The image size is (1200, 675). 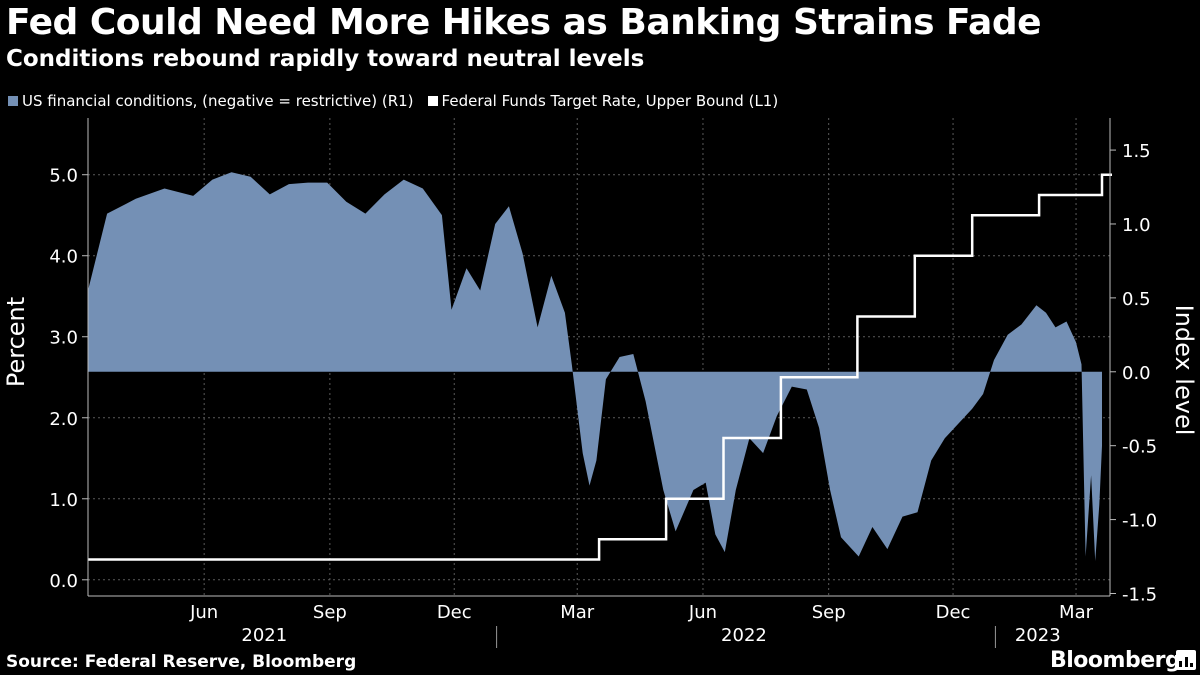 What do you see at coordinates (1076, 612) in the screenshot?
I see `x-tick-label-7: Mar` at bounding box center [1076, 612].